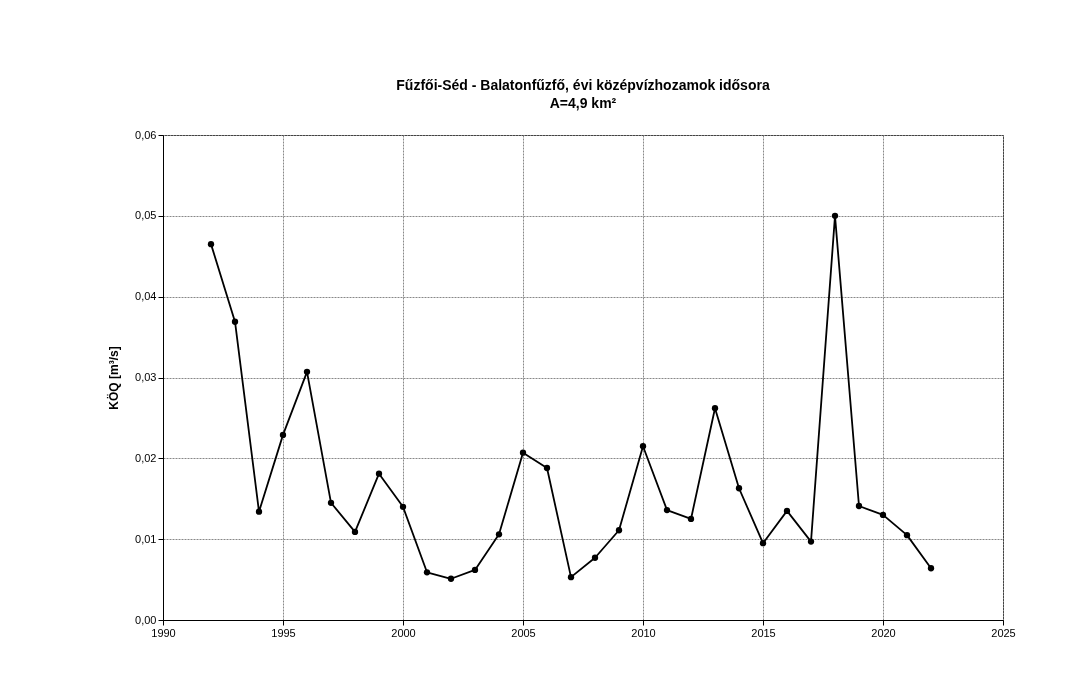 The width and height of the screenshot is (1072, 697). I want to click on y-tick-label: 0,01, so click(146, 538).